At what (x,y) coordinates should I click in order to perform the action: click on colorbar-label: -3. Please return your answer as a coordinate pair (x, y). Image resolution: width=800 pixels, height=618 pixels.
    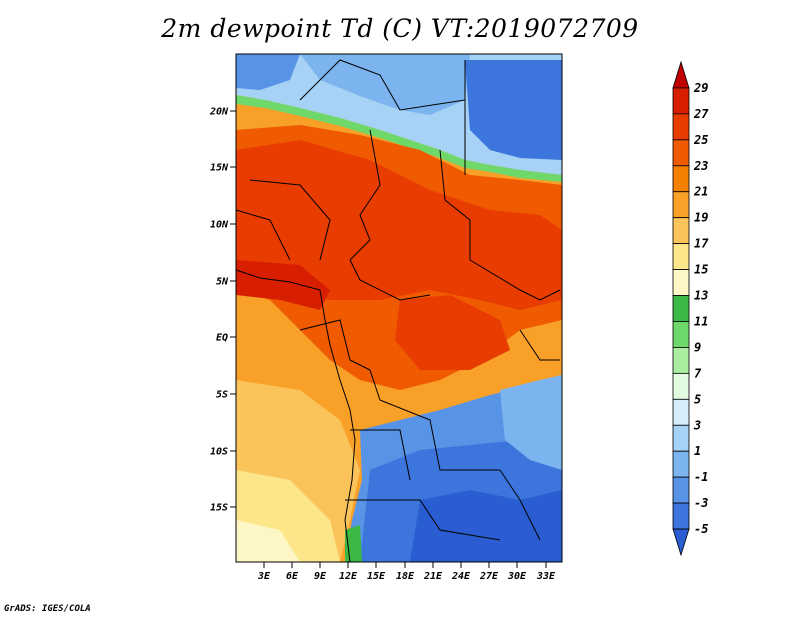
    Looking at the image, I should click on (701, 503).